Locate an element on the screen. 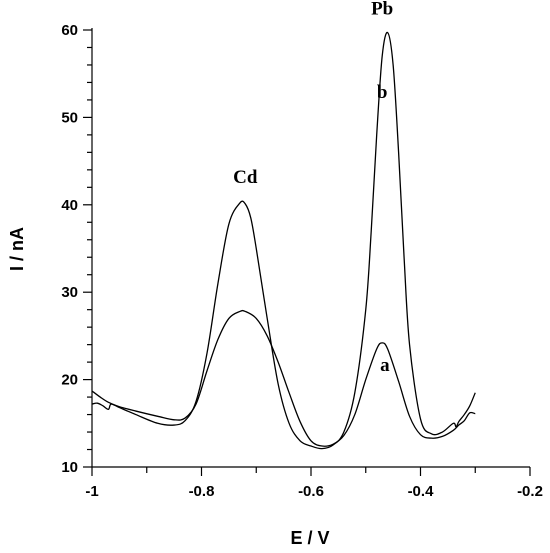  annotation-pb: Pb is located at coordinates (382, 9).